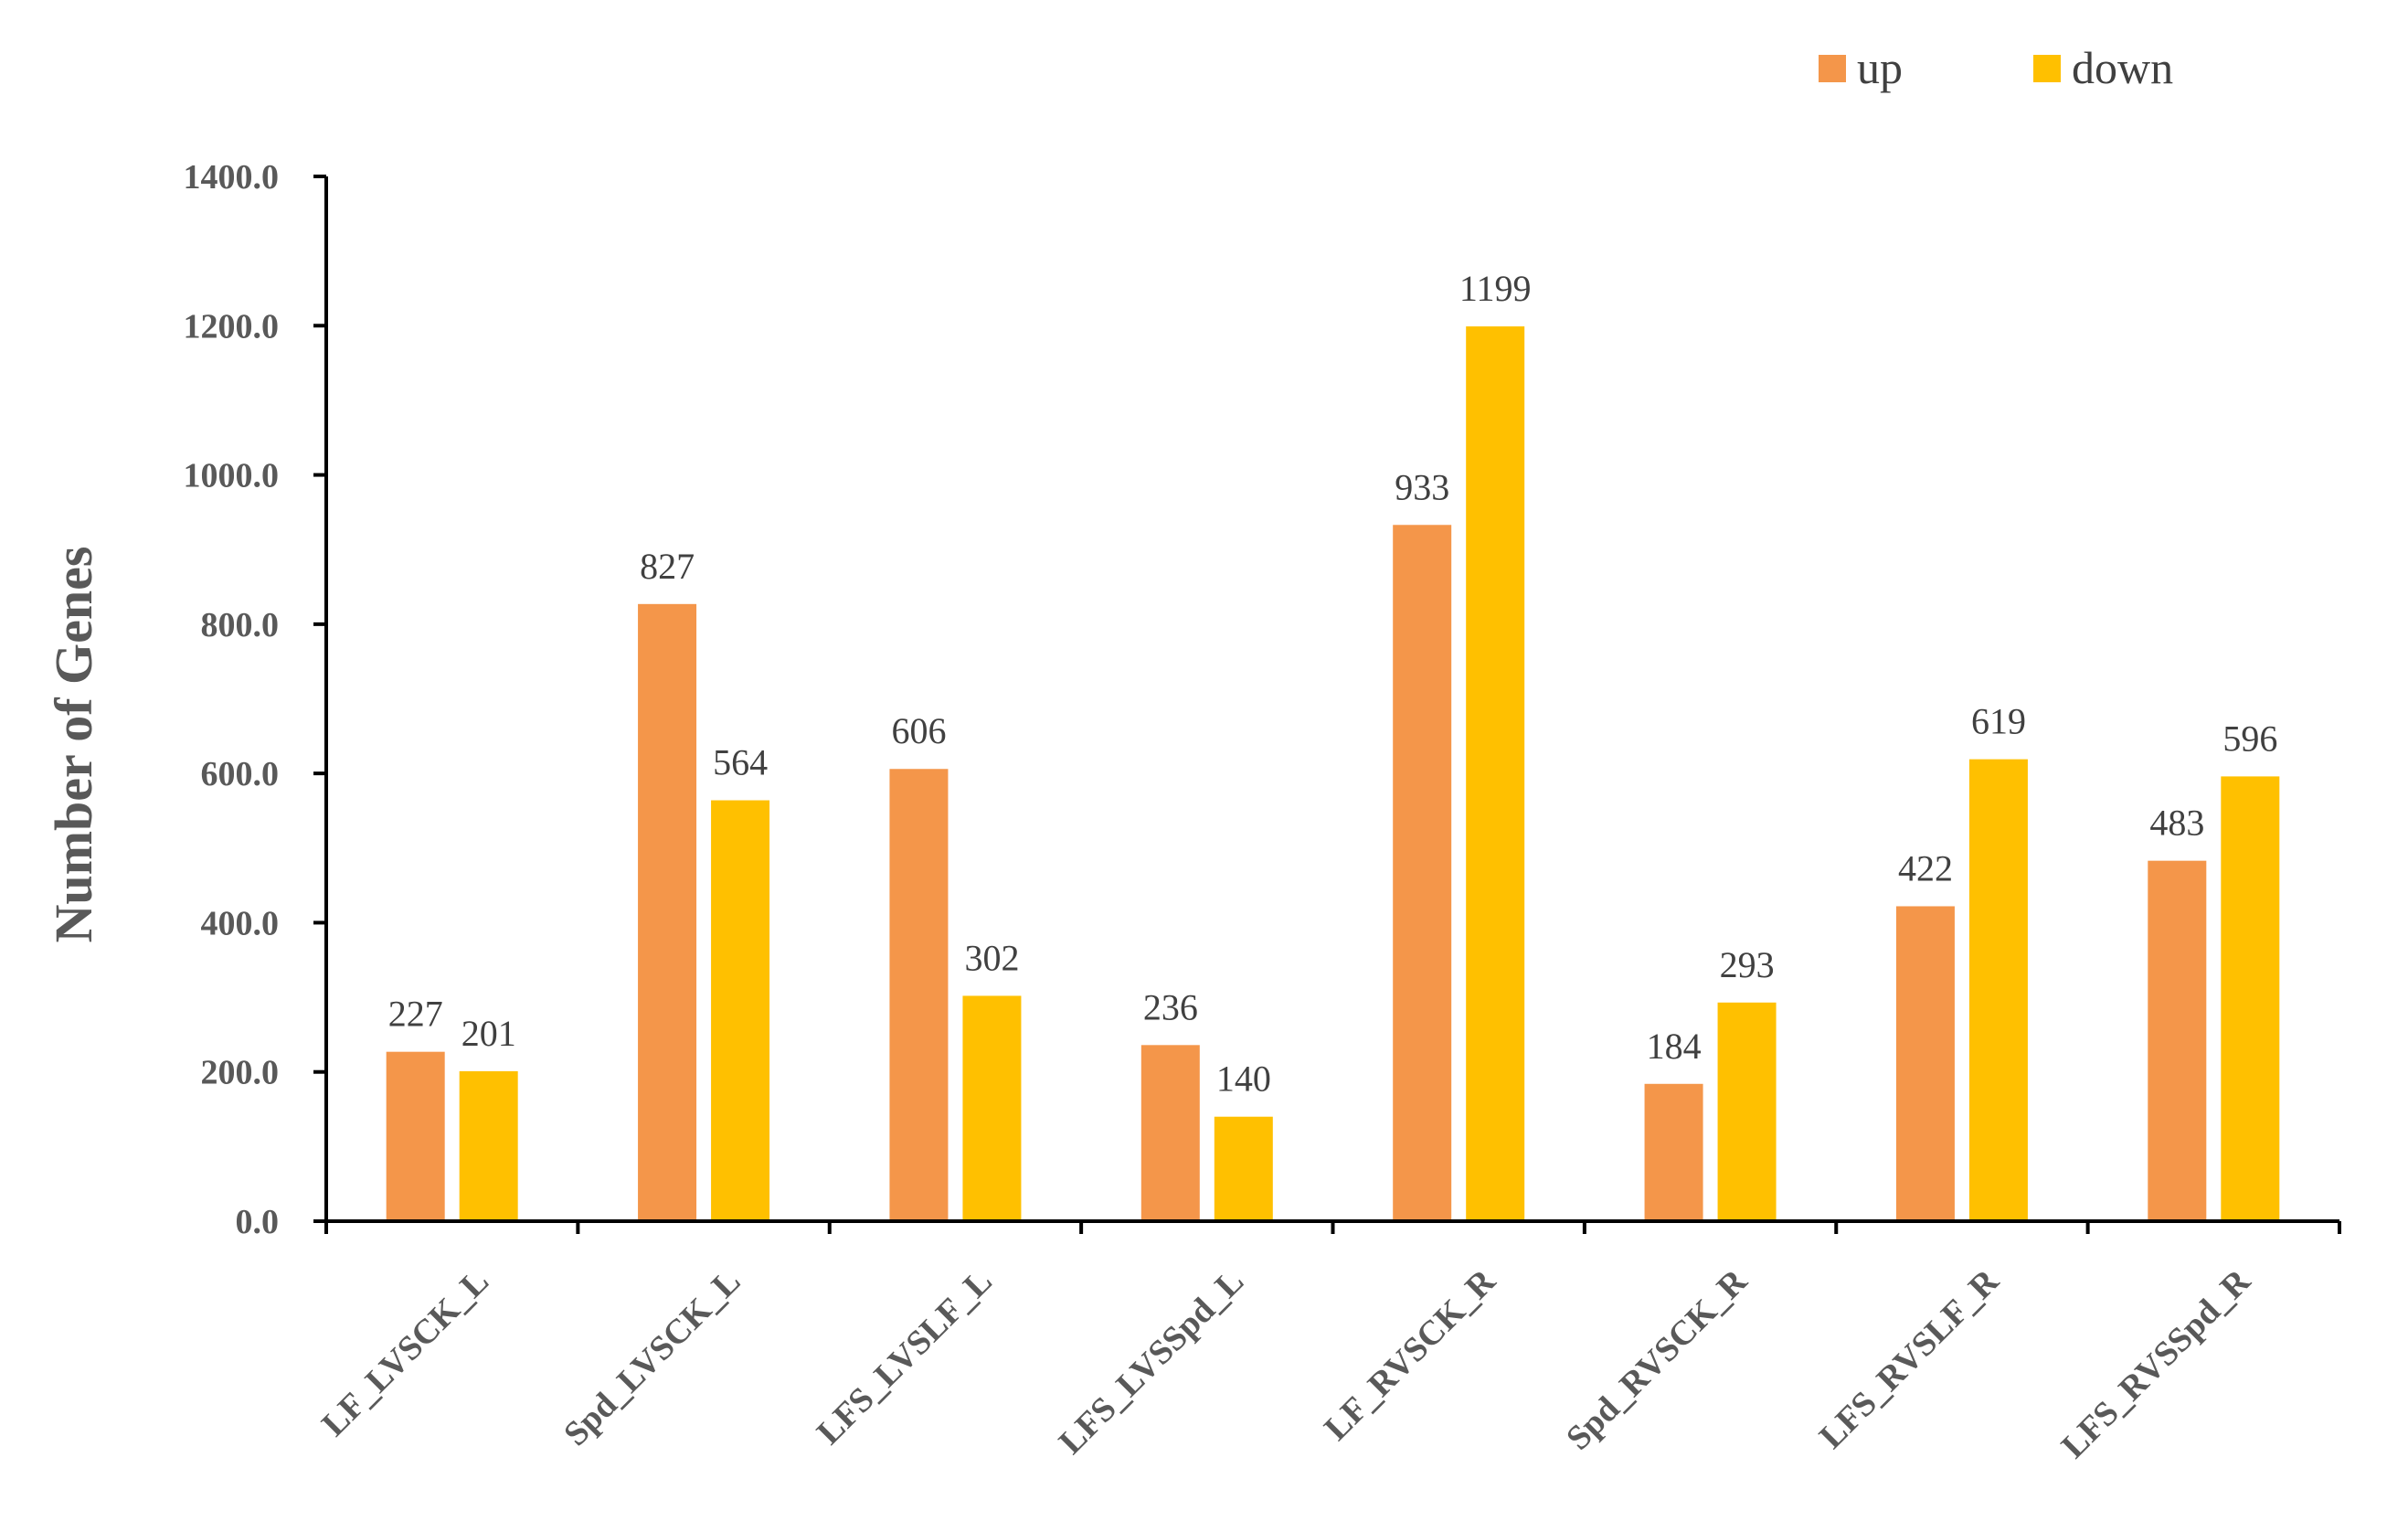  I want to click on bar-up-Spd_RVSCK_R, so click(1674, 1152).